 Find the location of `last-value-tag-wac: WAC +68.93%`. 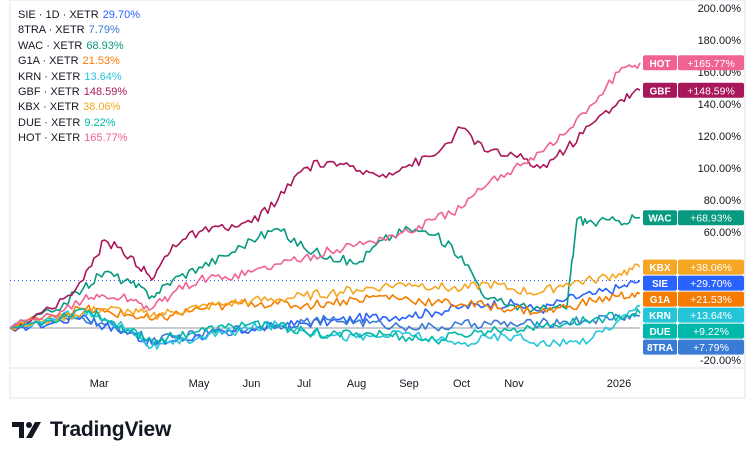

last-value-tag-wac: WAC +68.93% is located at coordinates (693, 218).